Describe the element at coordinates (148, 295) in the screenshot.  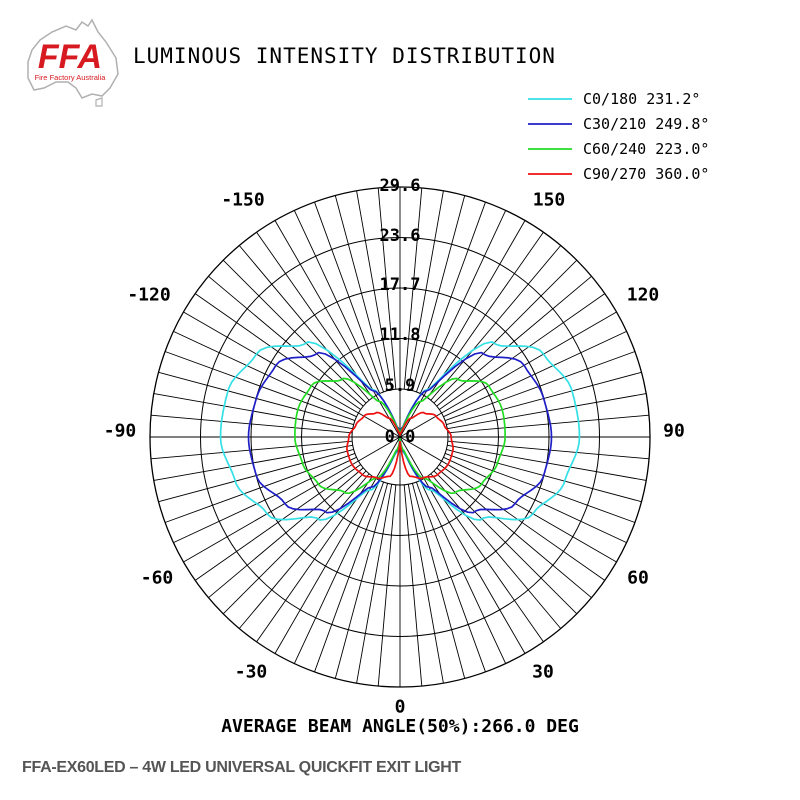
I see `angle-label: -120` at that location.